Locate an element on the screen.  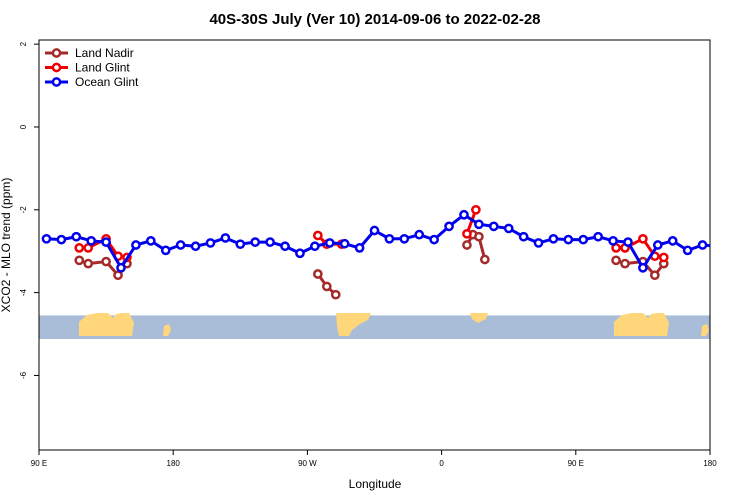
land-shapes is located at coordinates (394, 324).